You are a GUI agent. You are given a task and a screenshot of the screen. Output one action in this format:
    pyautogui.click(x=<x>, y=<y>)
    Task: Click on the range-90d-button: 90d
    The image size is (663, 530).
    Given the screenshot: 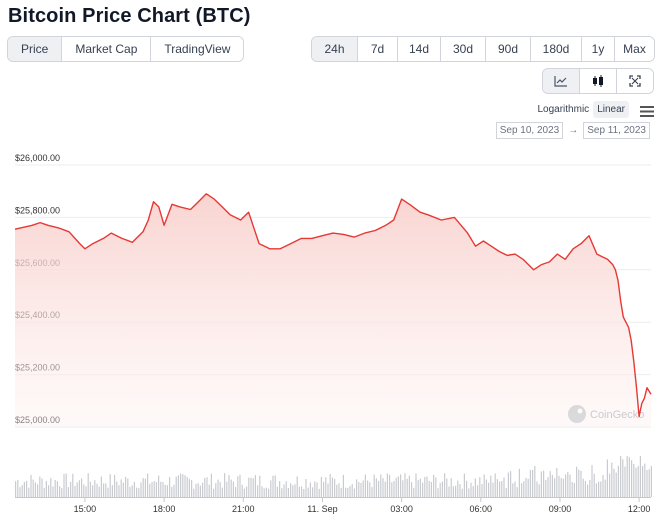 What is the action you would take?
    pyautogui.click(x=508, y=49)
    